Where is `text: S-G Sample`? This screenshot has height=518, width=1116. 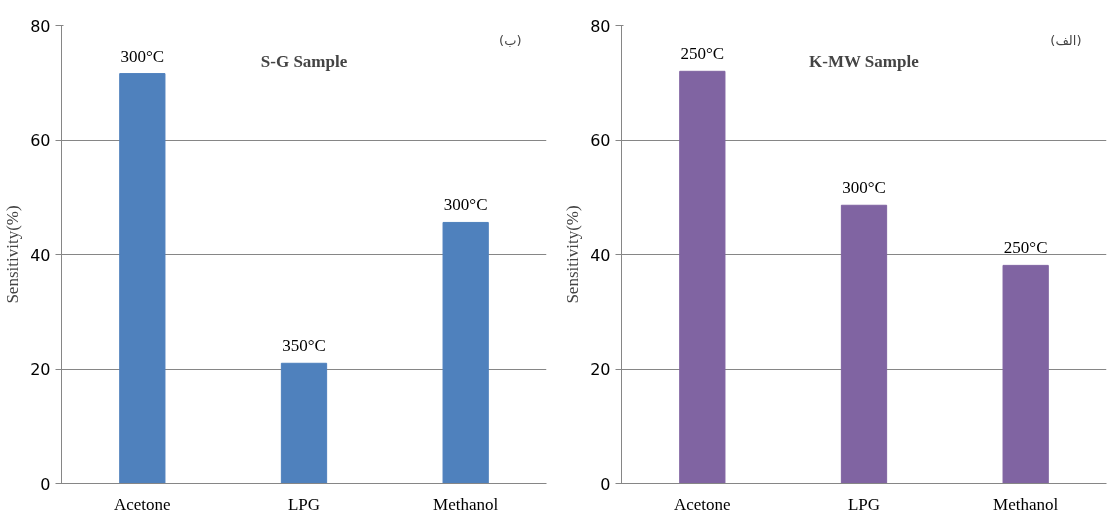 text: S-G Sample is located at coordinates (304, 61).